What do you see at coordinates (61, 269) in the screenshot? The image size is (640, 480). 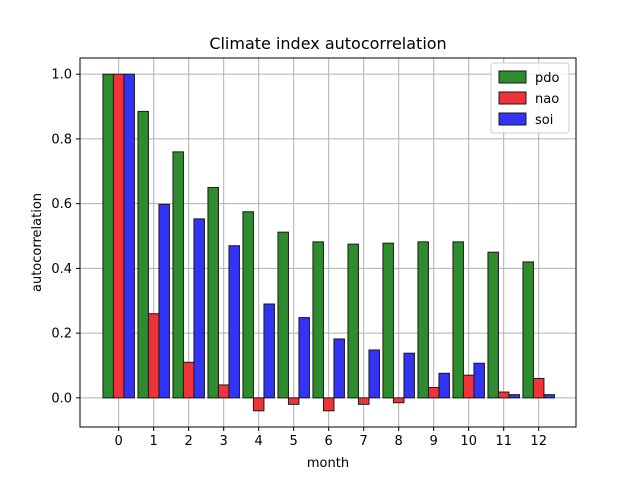 I see `y-tick-label: 0.4` at bounding box center [61, 269].